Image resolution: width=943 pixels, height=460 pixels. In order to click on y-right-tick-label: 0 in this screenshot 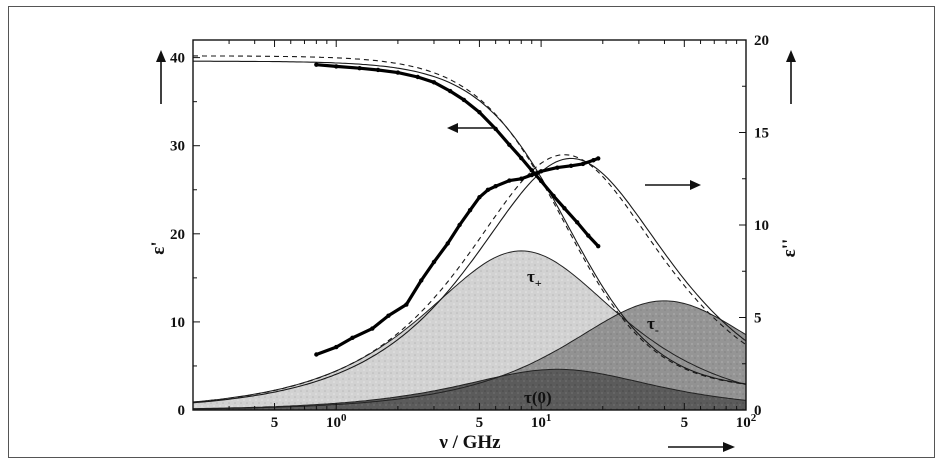, I will do `click(758, 411)`.